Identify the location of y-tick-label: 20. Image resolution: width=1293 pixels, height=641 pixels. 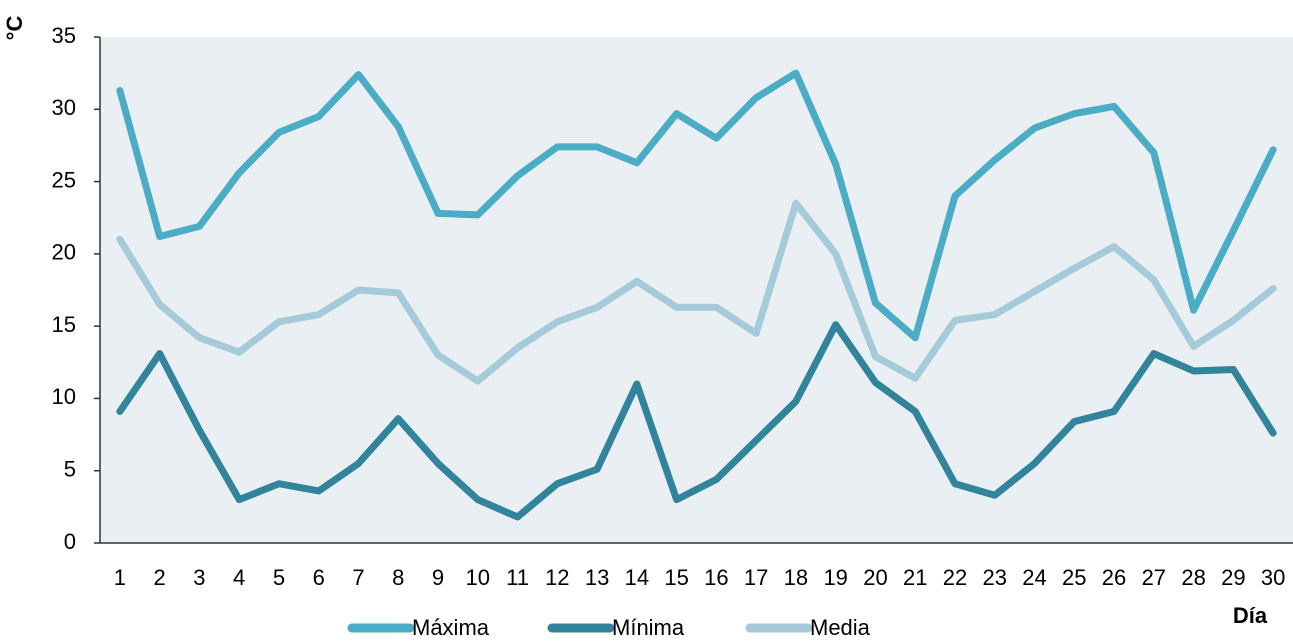
(64, 252).